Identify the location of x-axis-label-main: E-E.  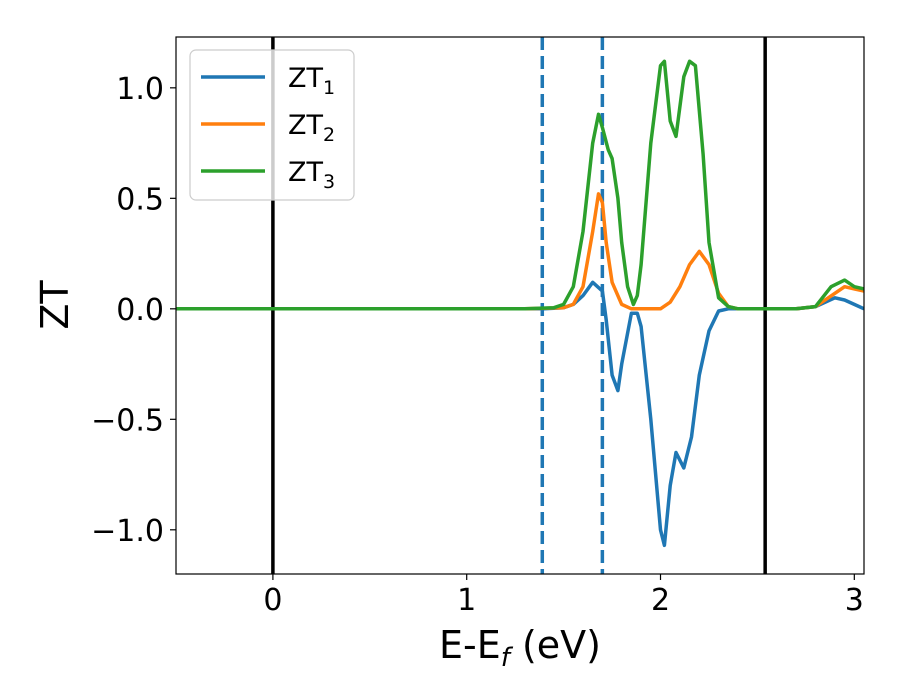
(470, 645).